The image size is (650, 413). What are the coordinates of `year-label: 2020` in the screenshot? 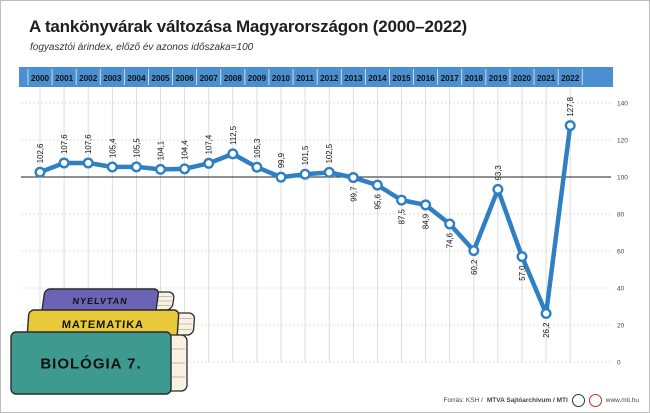 It's located at (522, 78).